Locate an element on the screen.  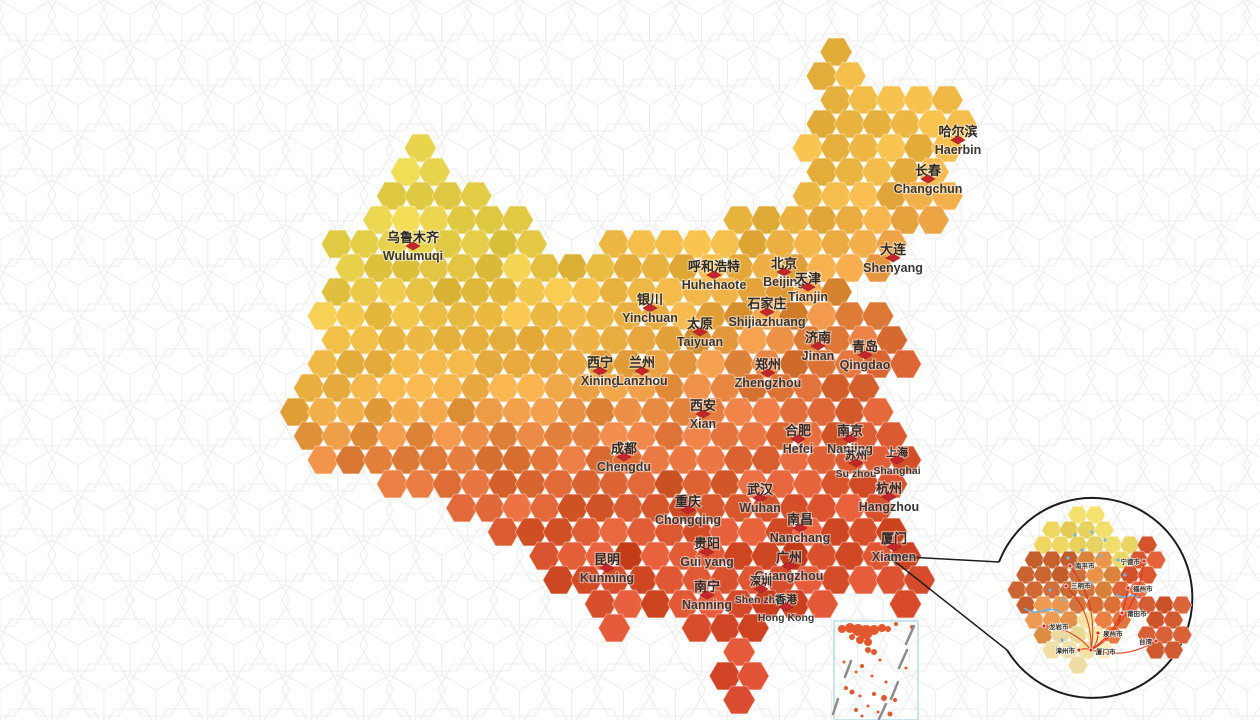
city-label-zh-changchun: 长春 is located at coordinates (928, 170).